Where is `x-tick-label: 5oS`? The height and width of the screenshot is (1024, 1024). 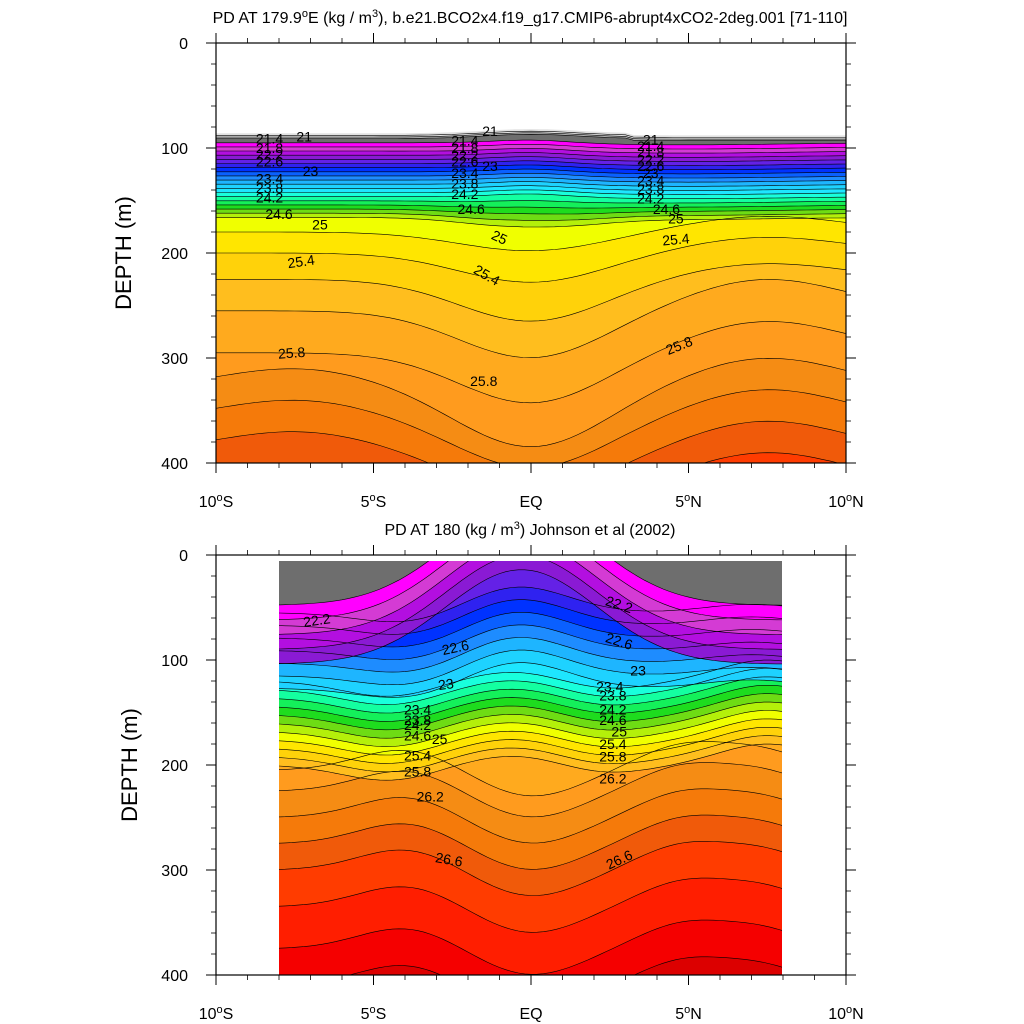 x-tick-label: 5oS is located at coordinates (374, 501).